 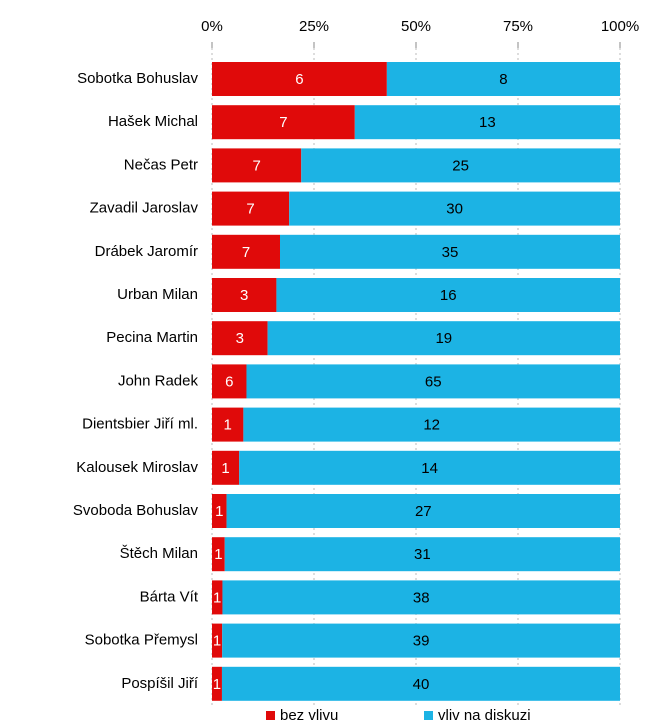 What do you see at coordinates (157, 294) in the screenshot?
I see `category-label: Urban Milan` at bounding box center [157, 294].